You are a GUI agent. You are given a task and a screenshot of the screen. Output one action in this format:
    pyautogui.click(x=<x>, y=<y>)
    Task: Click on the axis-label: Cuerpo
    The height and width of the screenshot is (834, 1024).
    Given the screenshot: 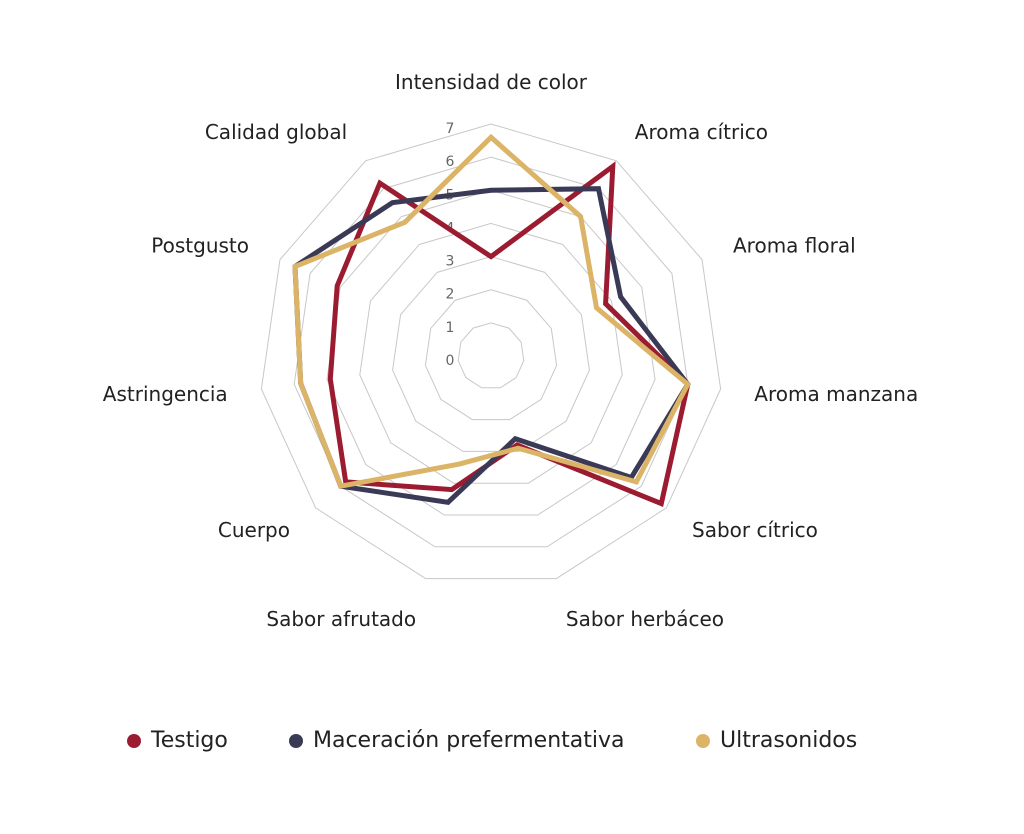 What is the action you would take?
    pyautogui.click(x=254, y=530)
    